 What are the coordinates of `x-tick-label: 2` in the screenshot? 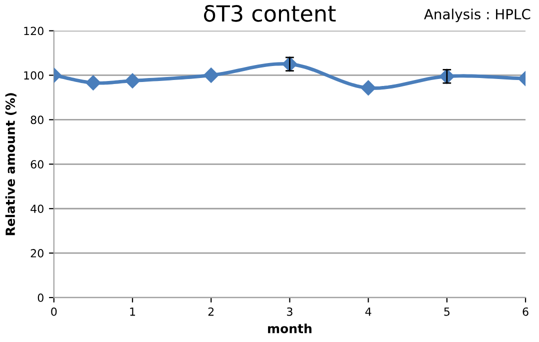 It's located at (211, 311).